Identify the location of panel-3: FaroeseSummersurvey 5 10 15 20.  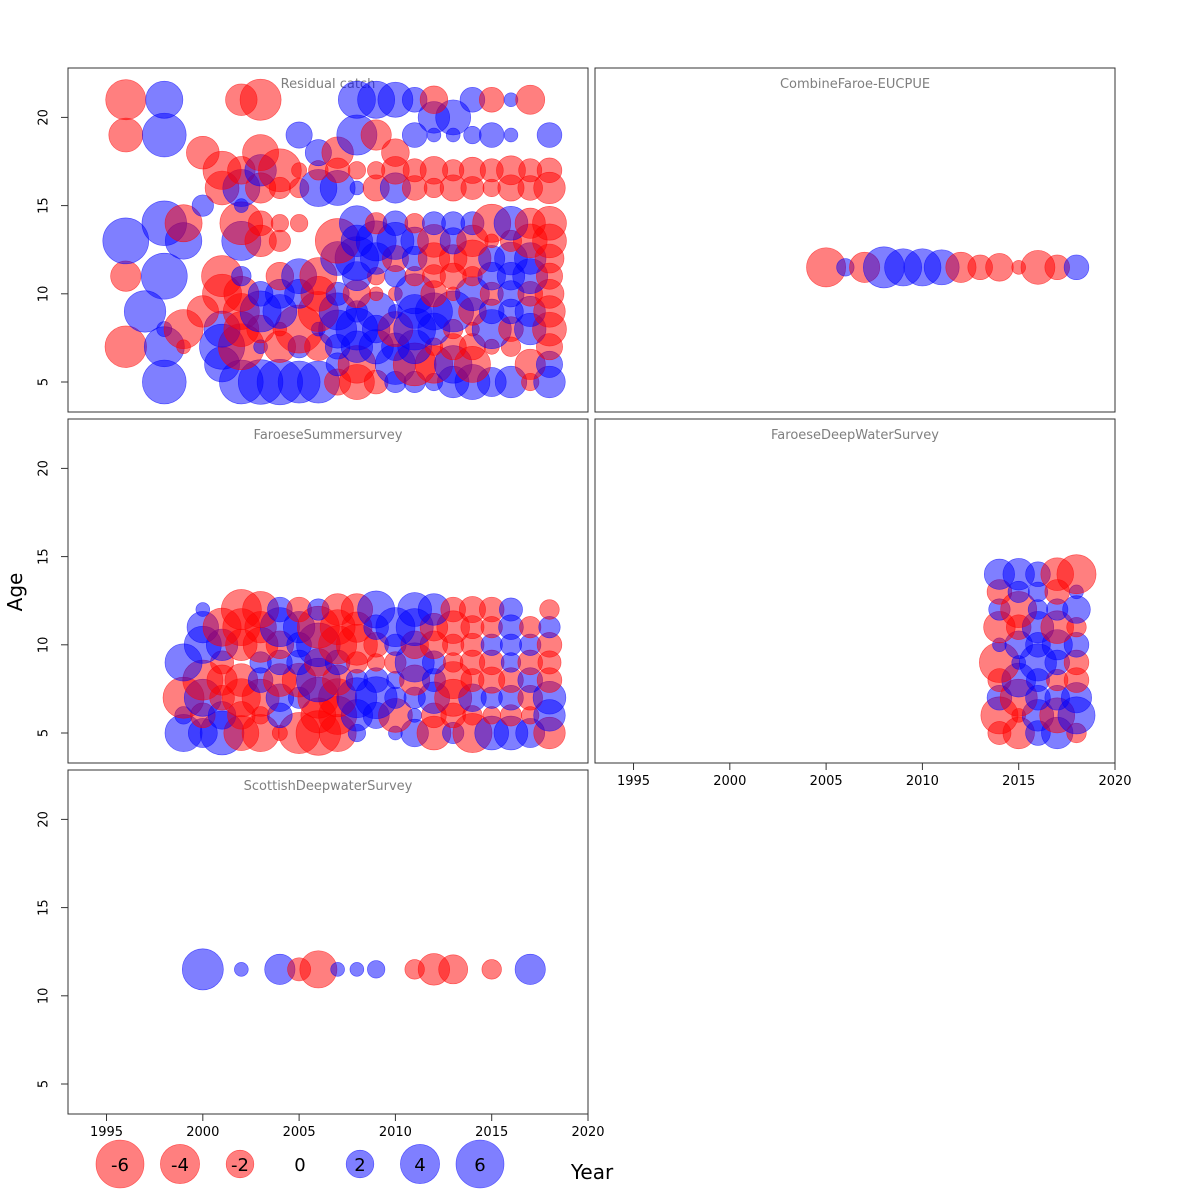
(313, 591).